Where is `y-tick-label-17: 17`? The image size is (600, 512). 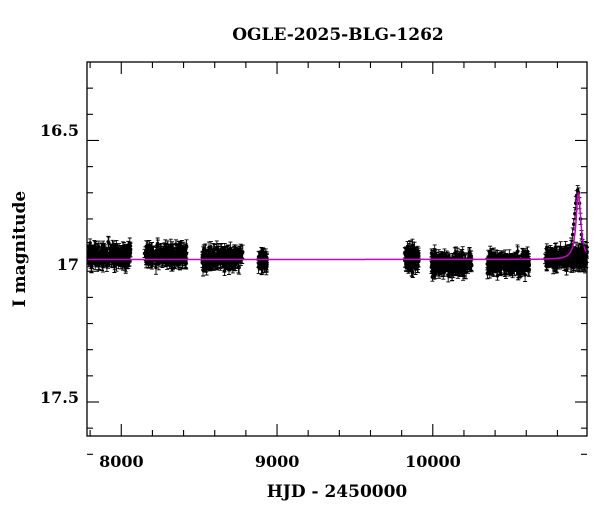
y-tick-label-17: 17 is located at coordinates (68, 264).